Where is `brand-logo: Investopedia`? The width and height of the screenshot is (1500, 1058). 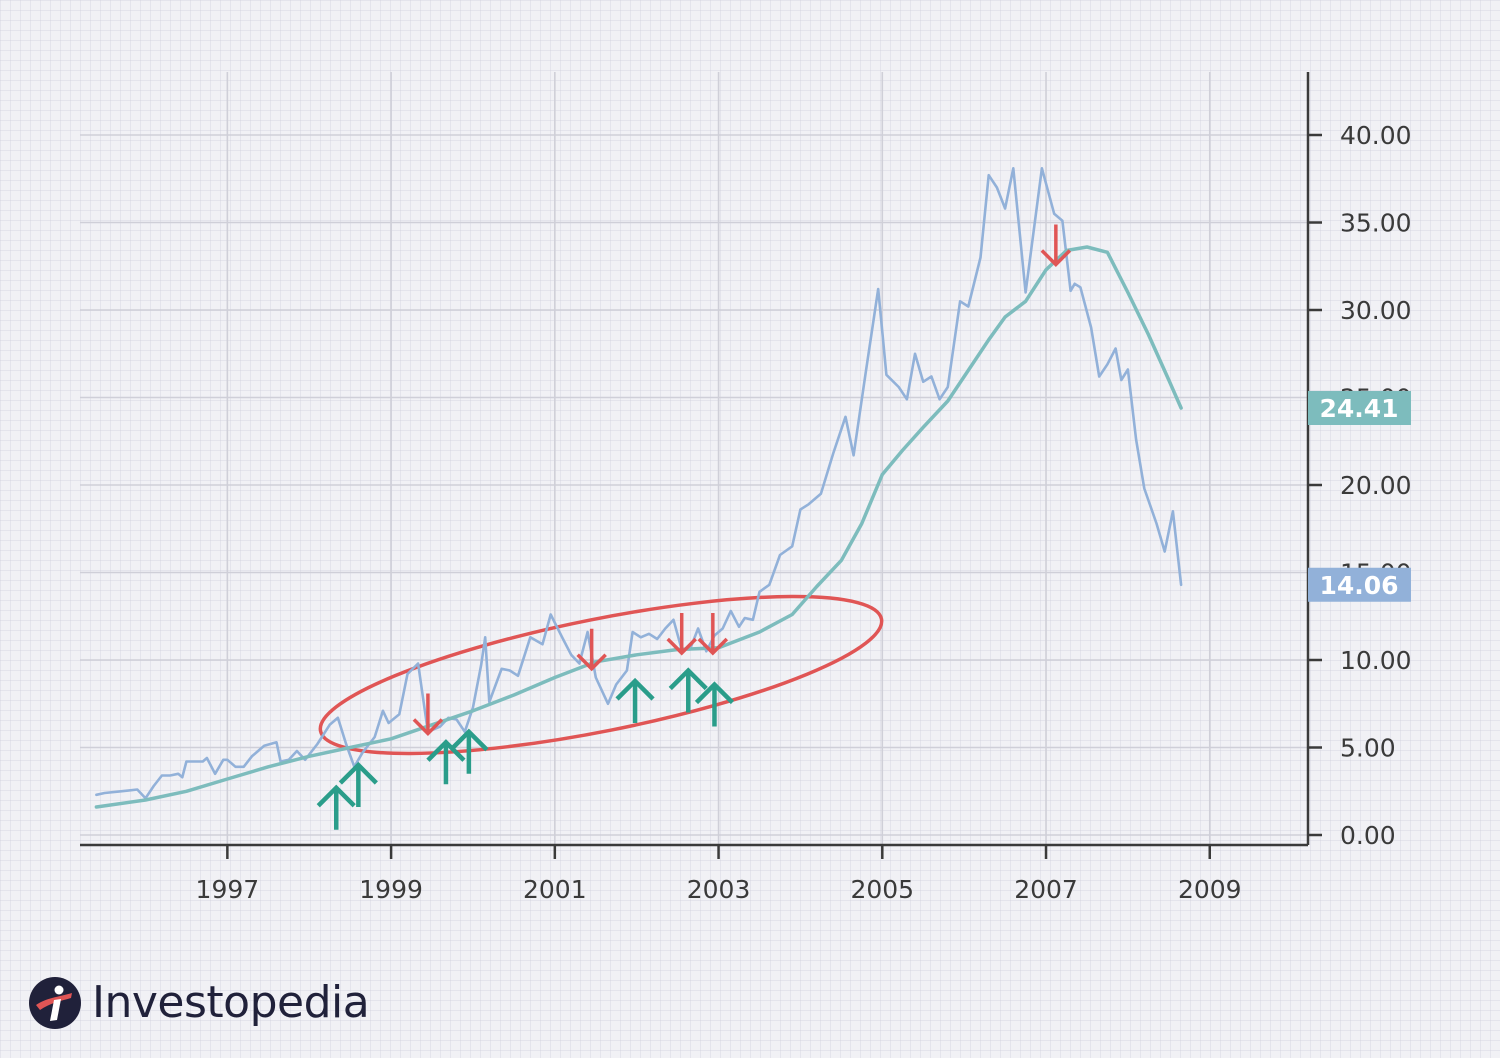 brand-logo: Investopedia is located at coordinates (199, 1003).